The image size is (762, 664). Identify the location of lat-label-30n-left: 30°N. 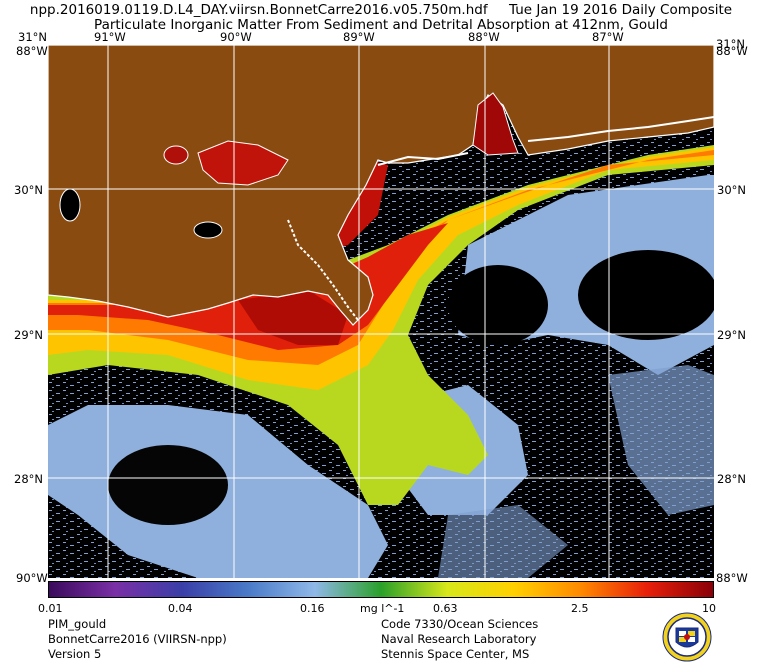
(28, 190).